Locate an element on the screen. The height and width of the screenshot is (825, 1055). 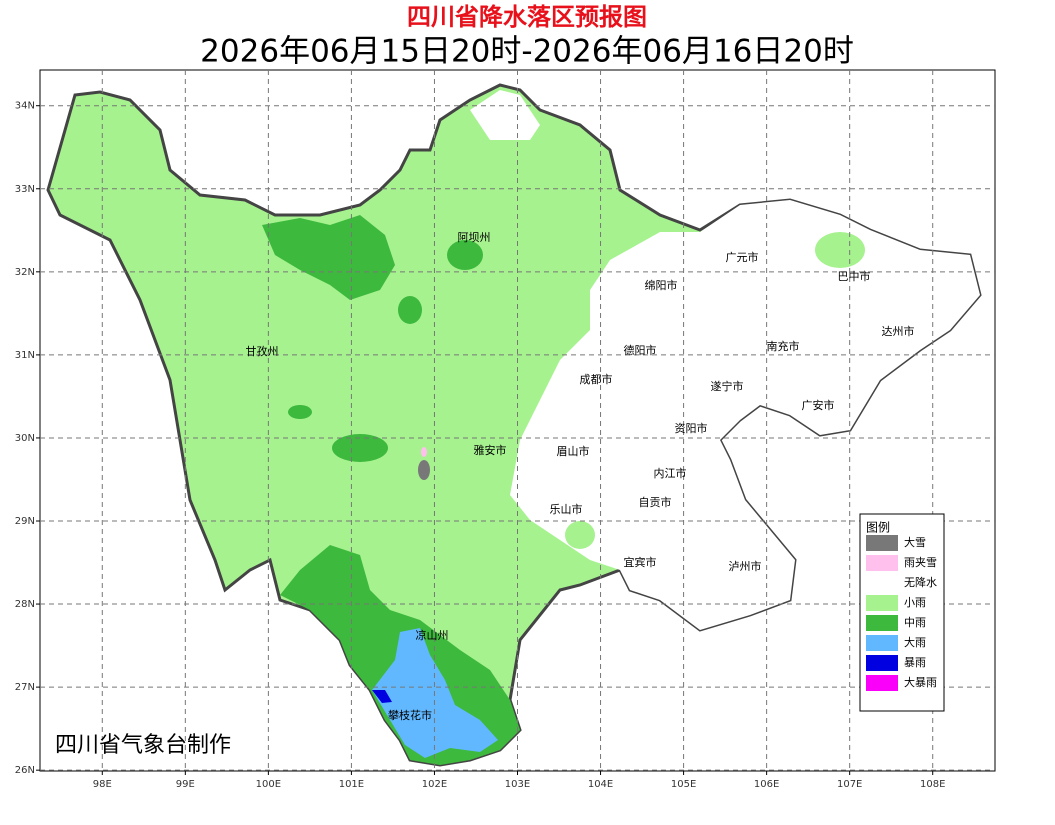
subtitle: 2026年06月15日20时-2026年06月16日20时 is located at coordinates (527, 52).